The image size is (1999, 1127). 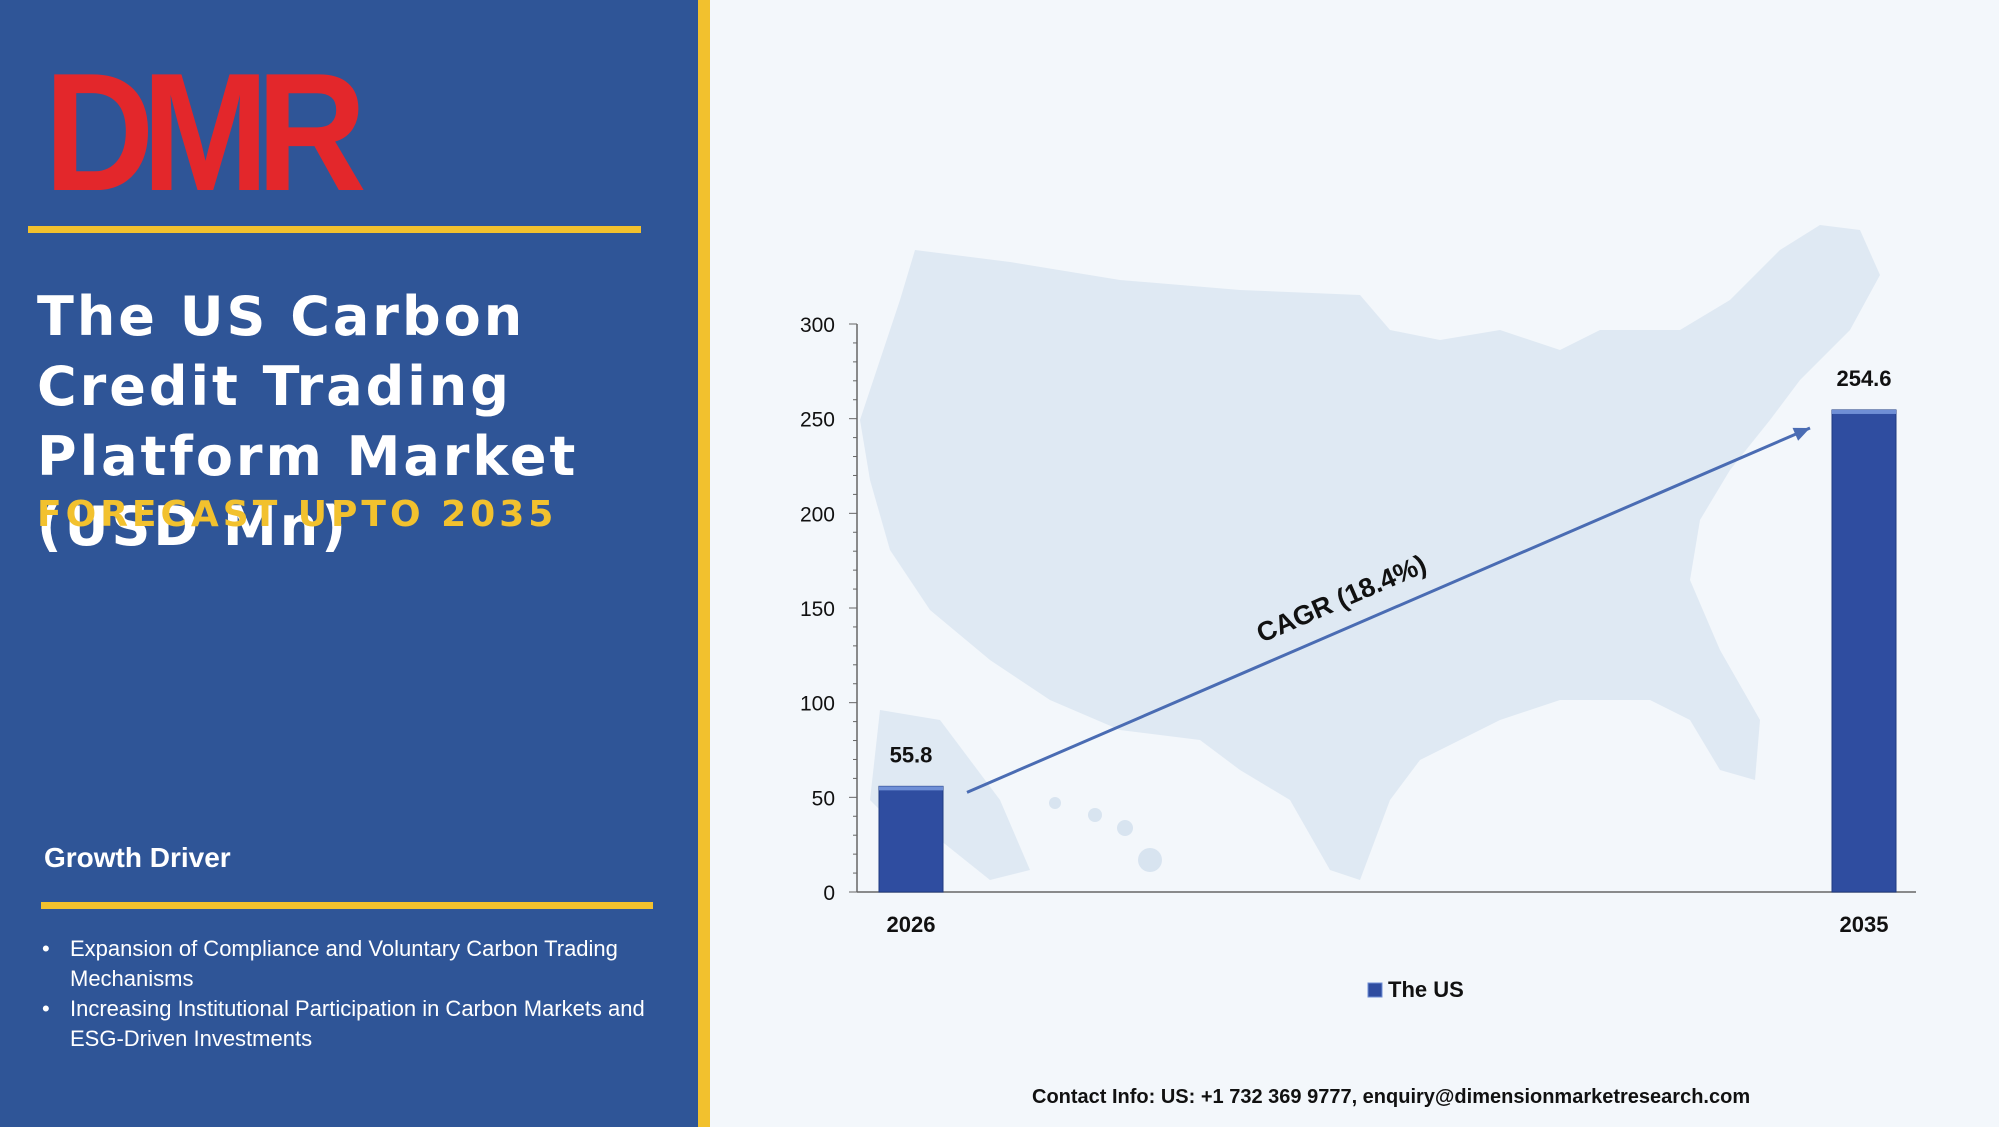 I want to click on legend-swatch, so click(x=1375, y=990).